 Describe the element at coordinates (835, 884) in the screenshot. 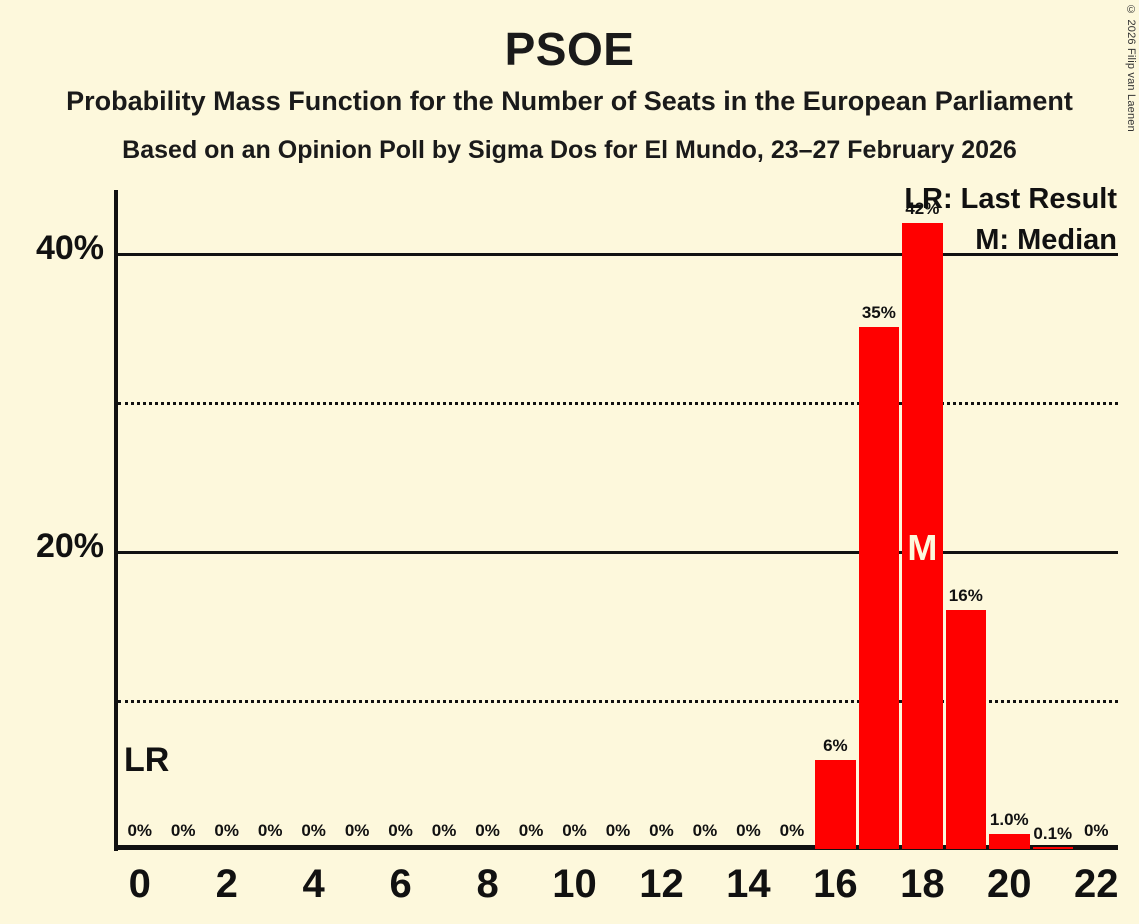

I see `x-axis-tick-16: 16` at that location.